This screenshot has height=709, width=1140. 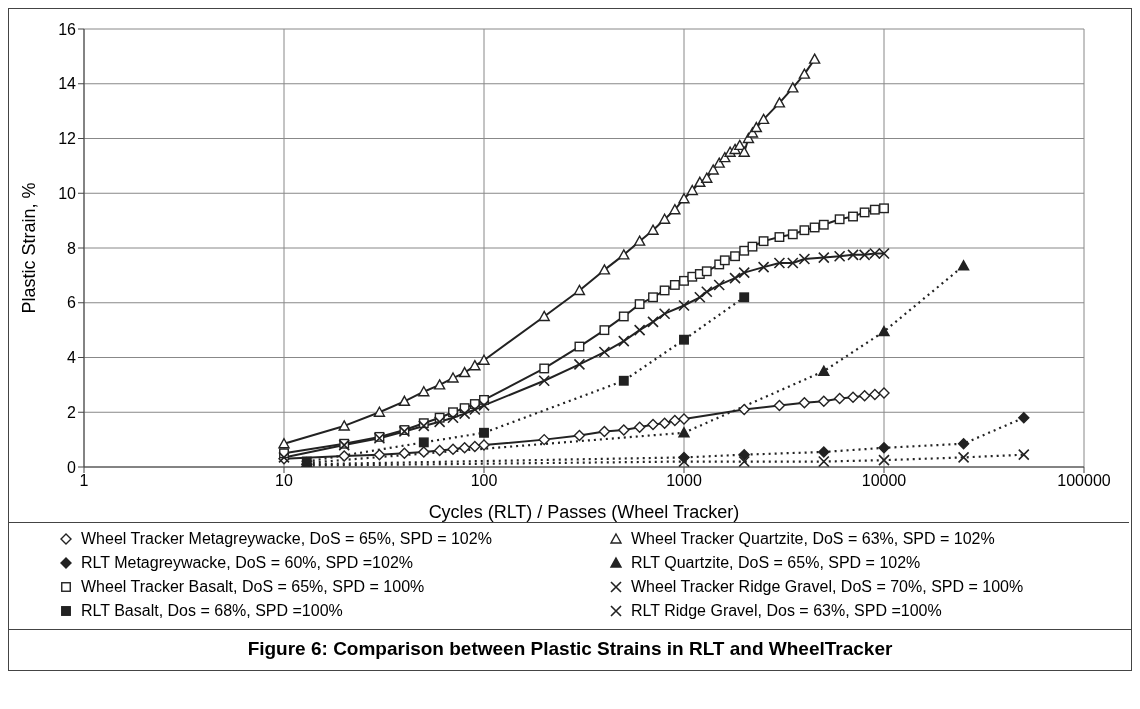 What do you see at coordinates (72, 358) in the screenshot?
I see `y-tick-label: 4` at bounding box center [72, 358].